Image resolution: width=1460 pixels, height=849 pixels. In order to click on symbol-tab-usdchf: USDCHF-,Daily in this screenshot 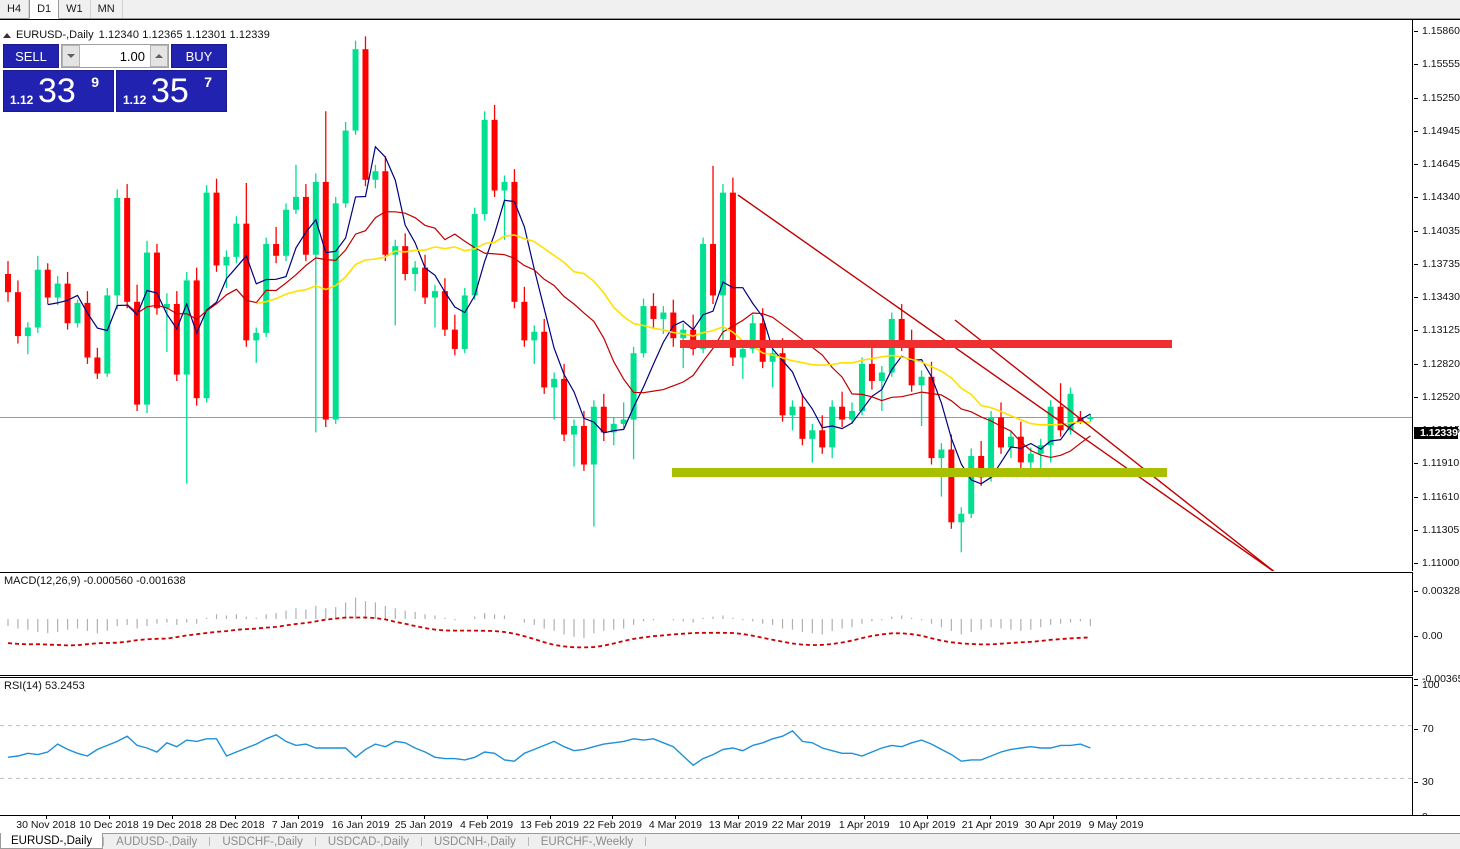, I will do `click(262, 841)`.